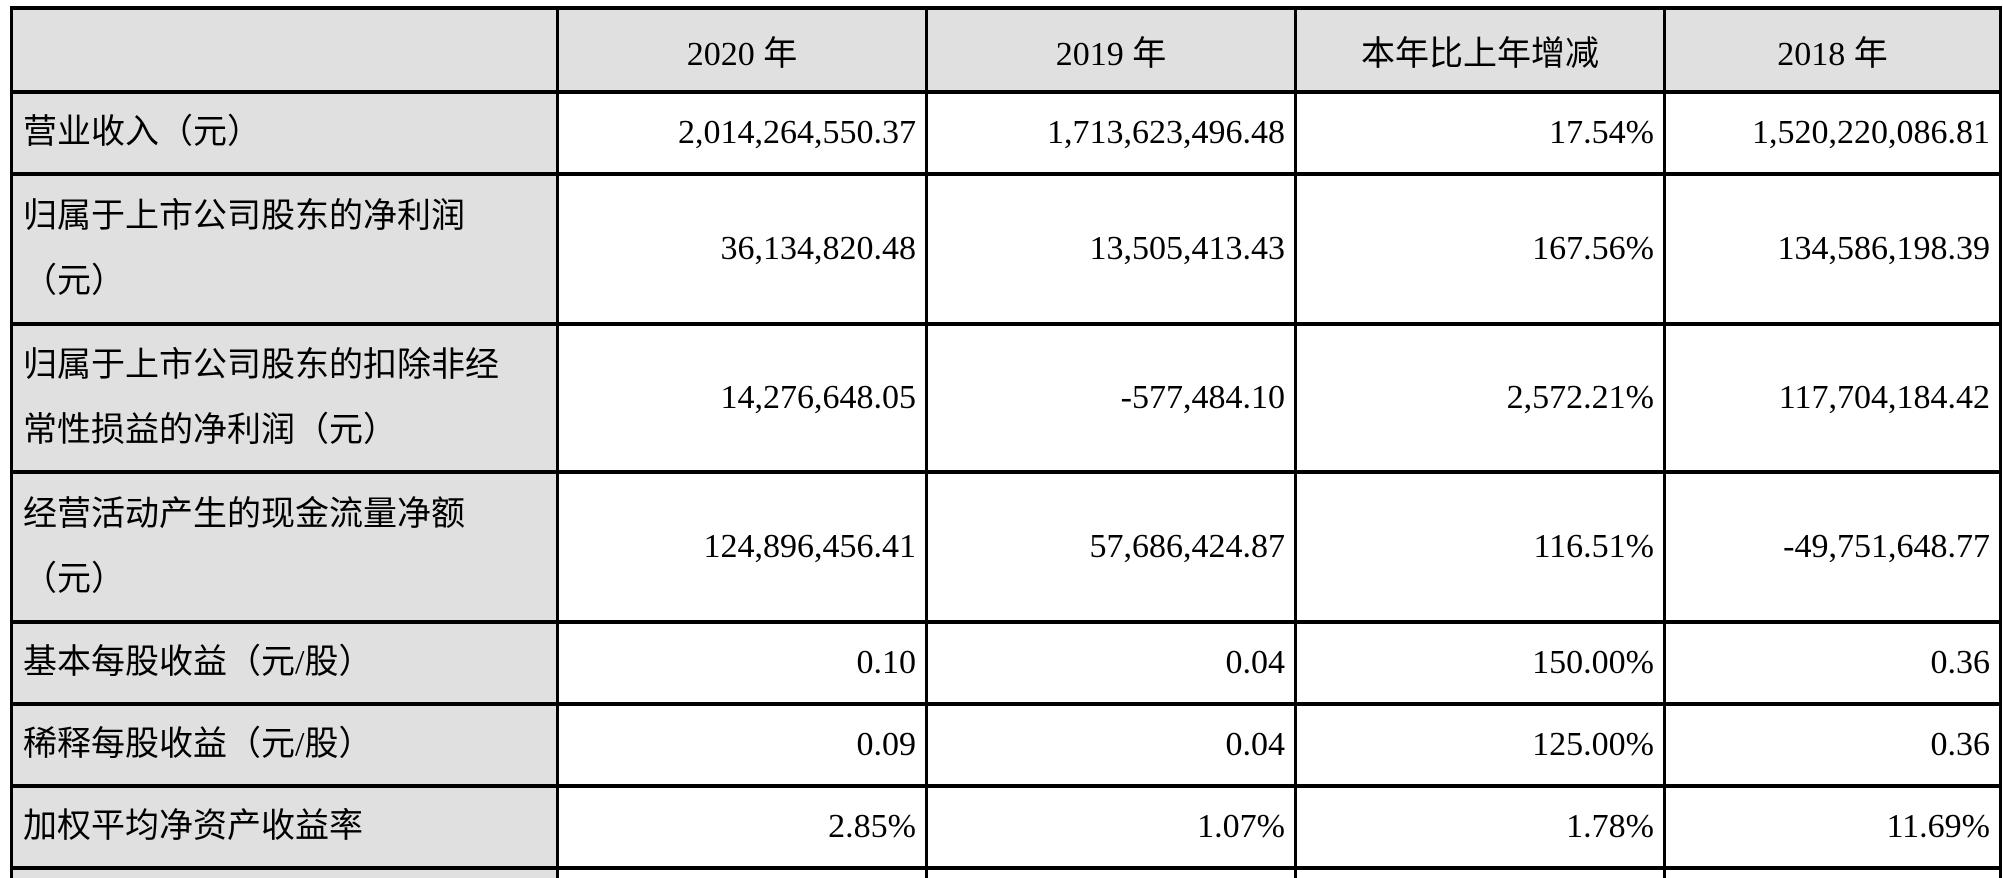 The image size is (2003, 878). I want to click on value-2018: 1,520,220,086.81, so click(1832, 133).